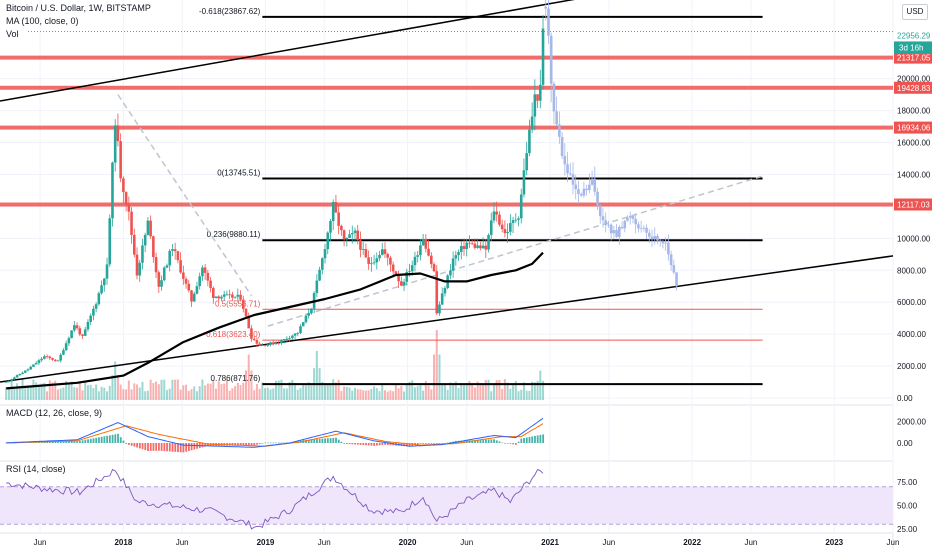 This screenshot has width=932, height=550. Describe the element at coordinates (834, 542) in the screenshot. I see `x-tick-label: 2023` at that location.